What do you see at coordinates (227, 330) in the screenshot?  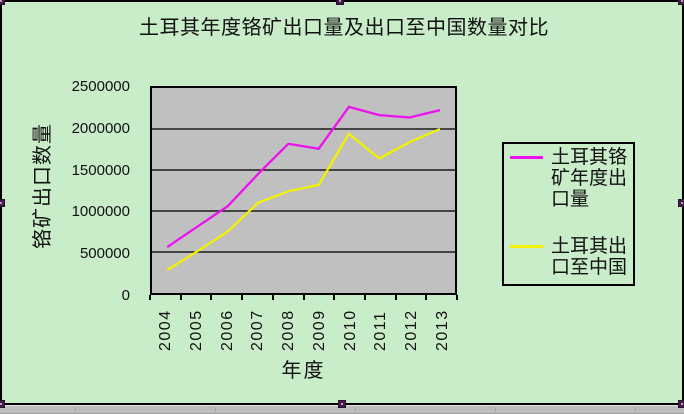 I see `x-axis-label: 2006` at bounding box center [227, 330].